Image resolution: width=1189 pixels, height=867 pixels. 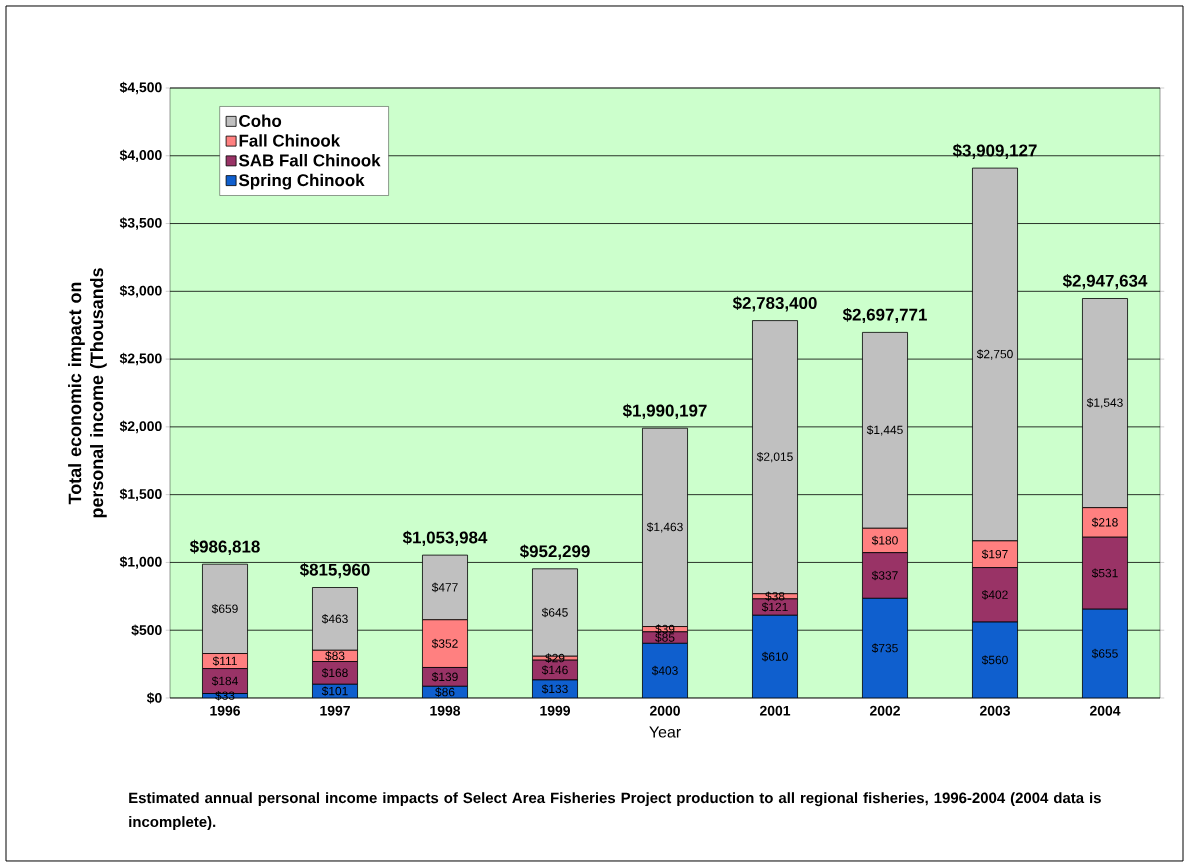 I want to click on data-label: $560, so click(x=994, y=660).